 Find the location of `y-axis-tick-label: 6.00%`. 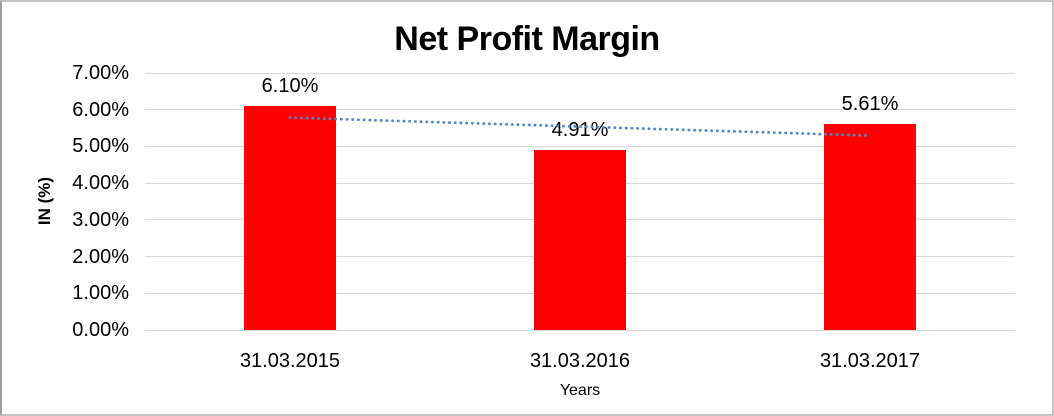

y-axis-tick-label: 6.00% is located at coordinates (100, 109).